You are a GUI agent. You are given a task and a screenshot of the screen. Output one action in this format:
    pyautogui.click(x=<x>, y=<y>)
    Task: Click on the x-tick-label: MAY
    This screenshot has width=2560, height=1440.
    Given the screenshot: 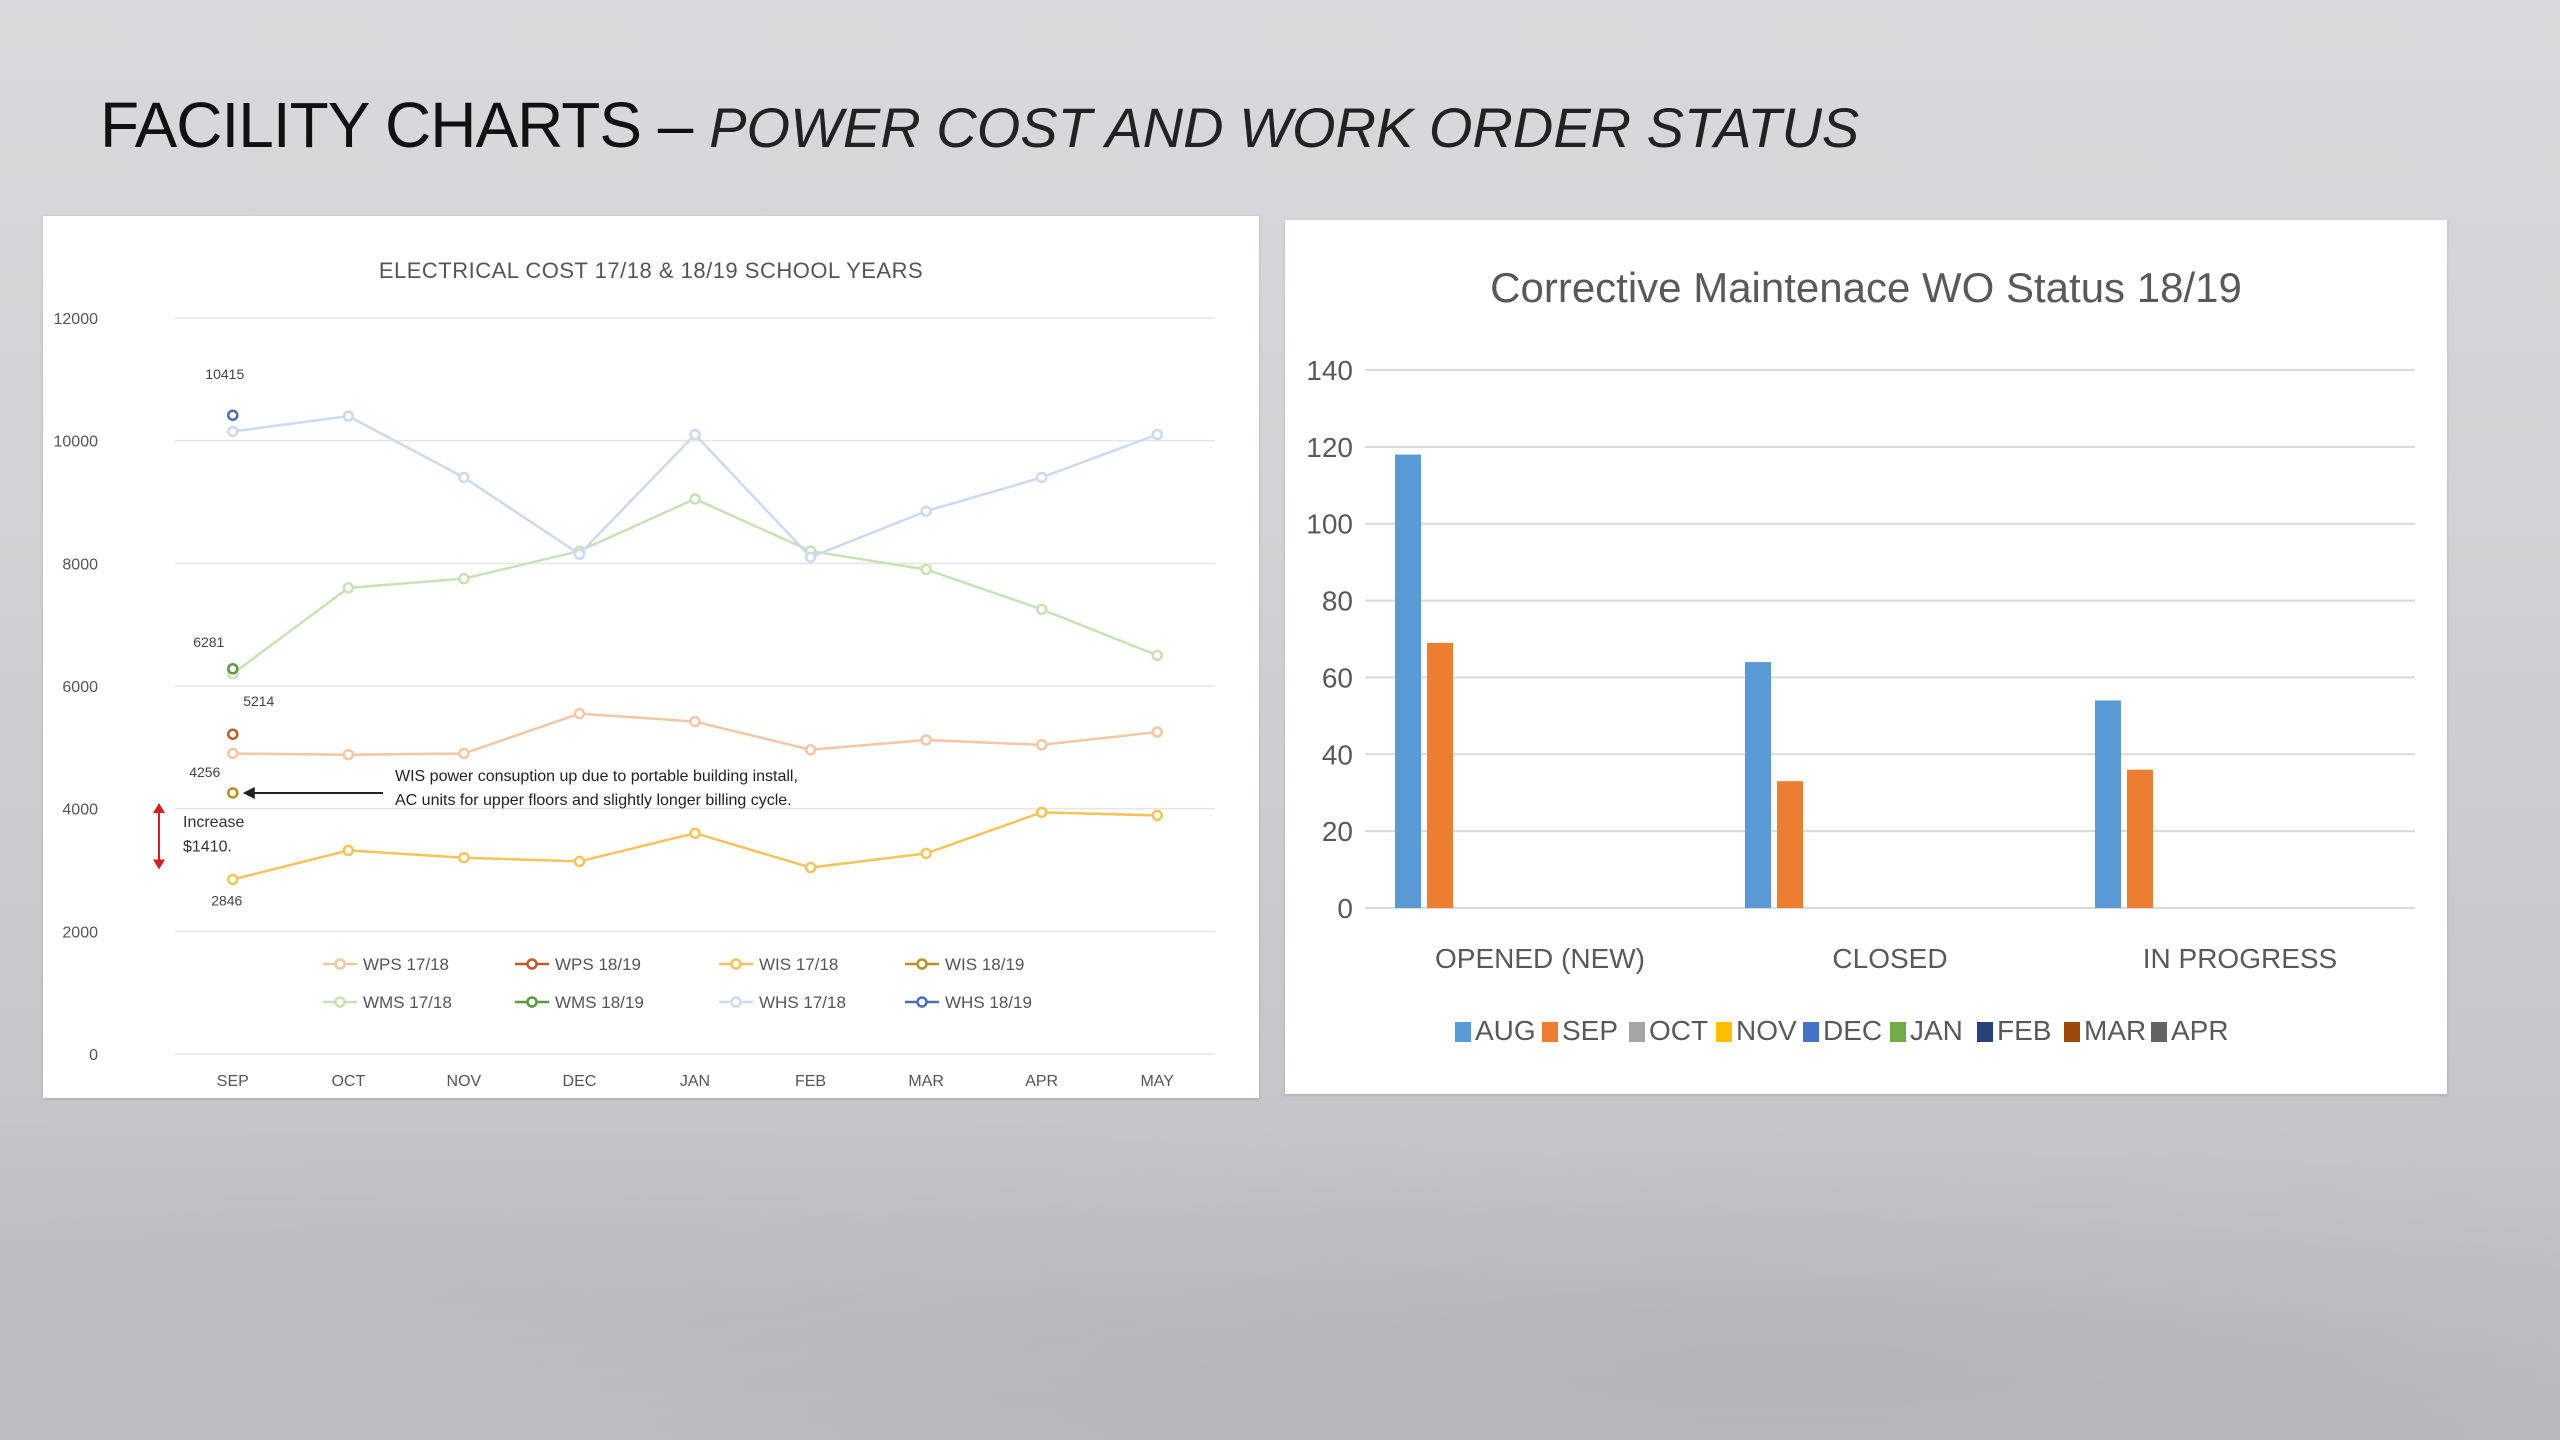 What is the action you would take?
    pyautogui.click(x=1157, y=1081)
    